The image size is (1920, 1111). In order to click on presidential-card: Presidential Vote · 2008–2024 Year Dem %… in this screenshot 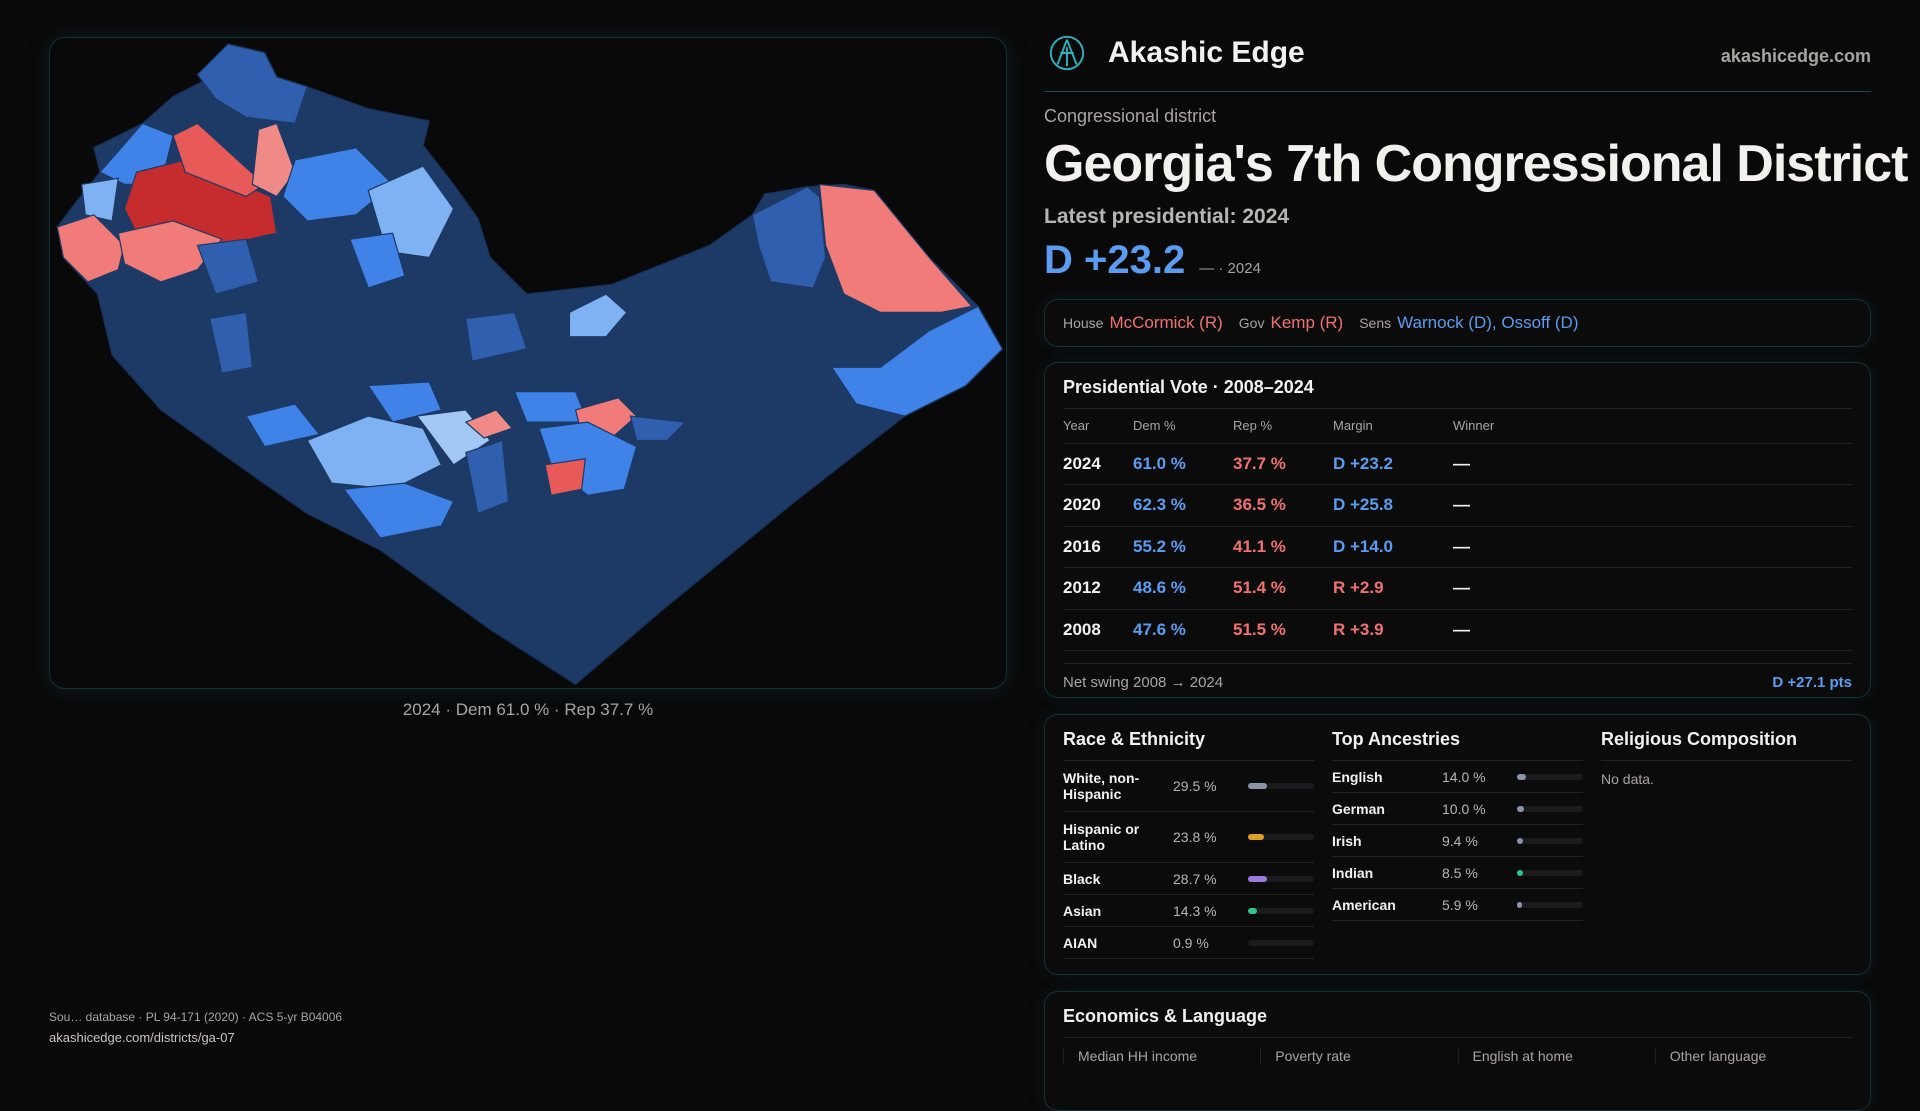, I will do `click(1457, 530)`.